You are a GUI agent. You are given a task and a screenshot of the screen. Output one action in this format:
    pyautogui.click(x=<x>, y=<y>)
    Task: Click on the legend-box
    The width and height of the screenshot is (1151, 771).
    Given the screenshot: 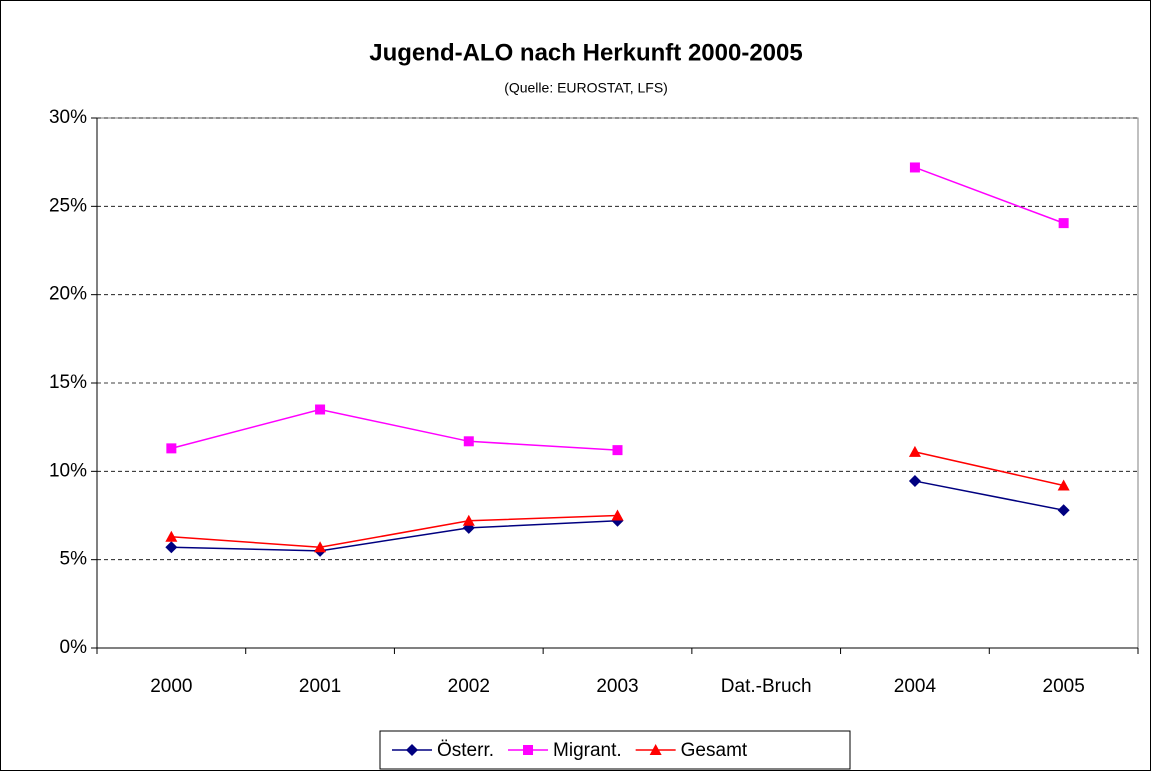 What is the action you would take?
    pyautogui.click(x=615, y=750)
    